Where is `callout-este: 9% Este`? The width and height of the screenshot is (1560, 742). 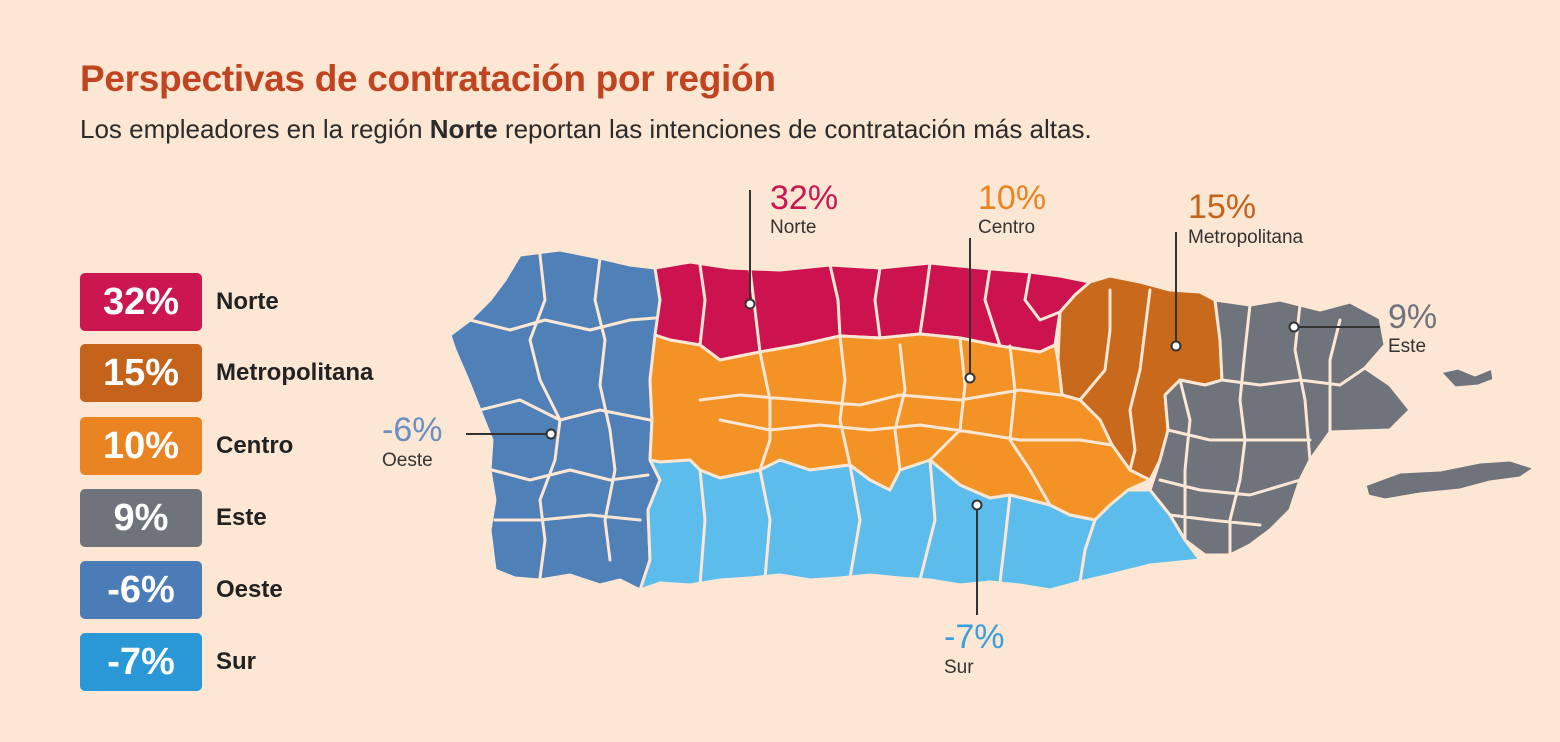
callout-este: 9% Este is located at coordinates (1362, 327).